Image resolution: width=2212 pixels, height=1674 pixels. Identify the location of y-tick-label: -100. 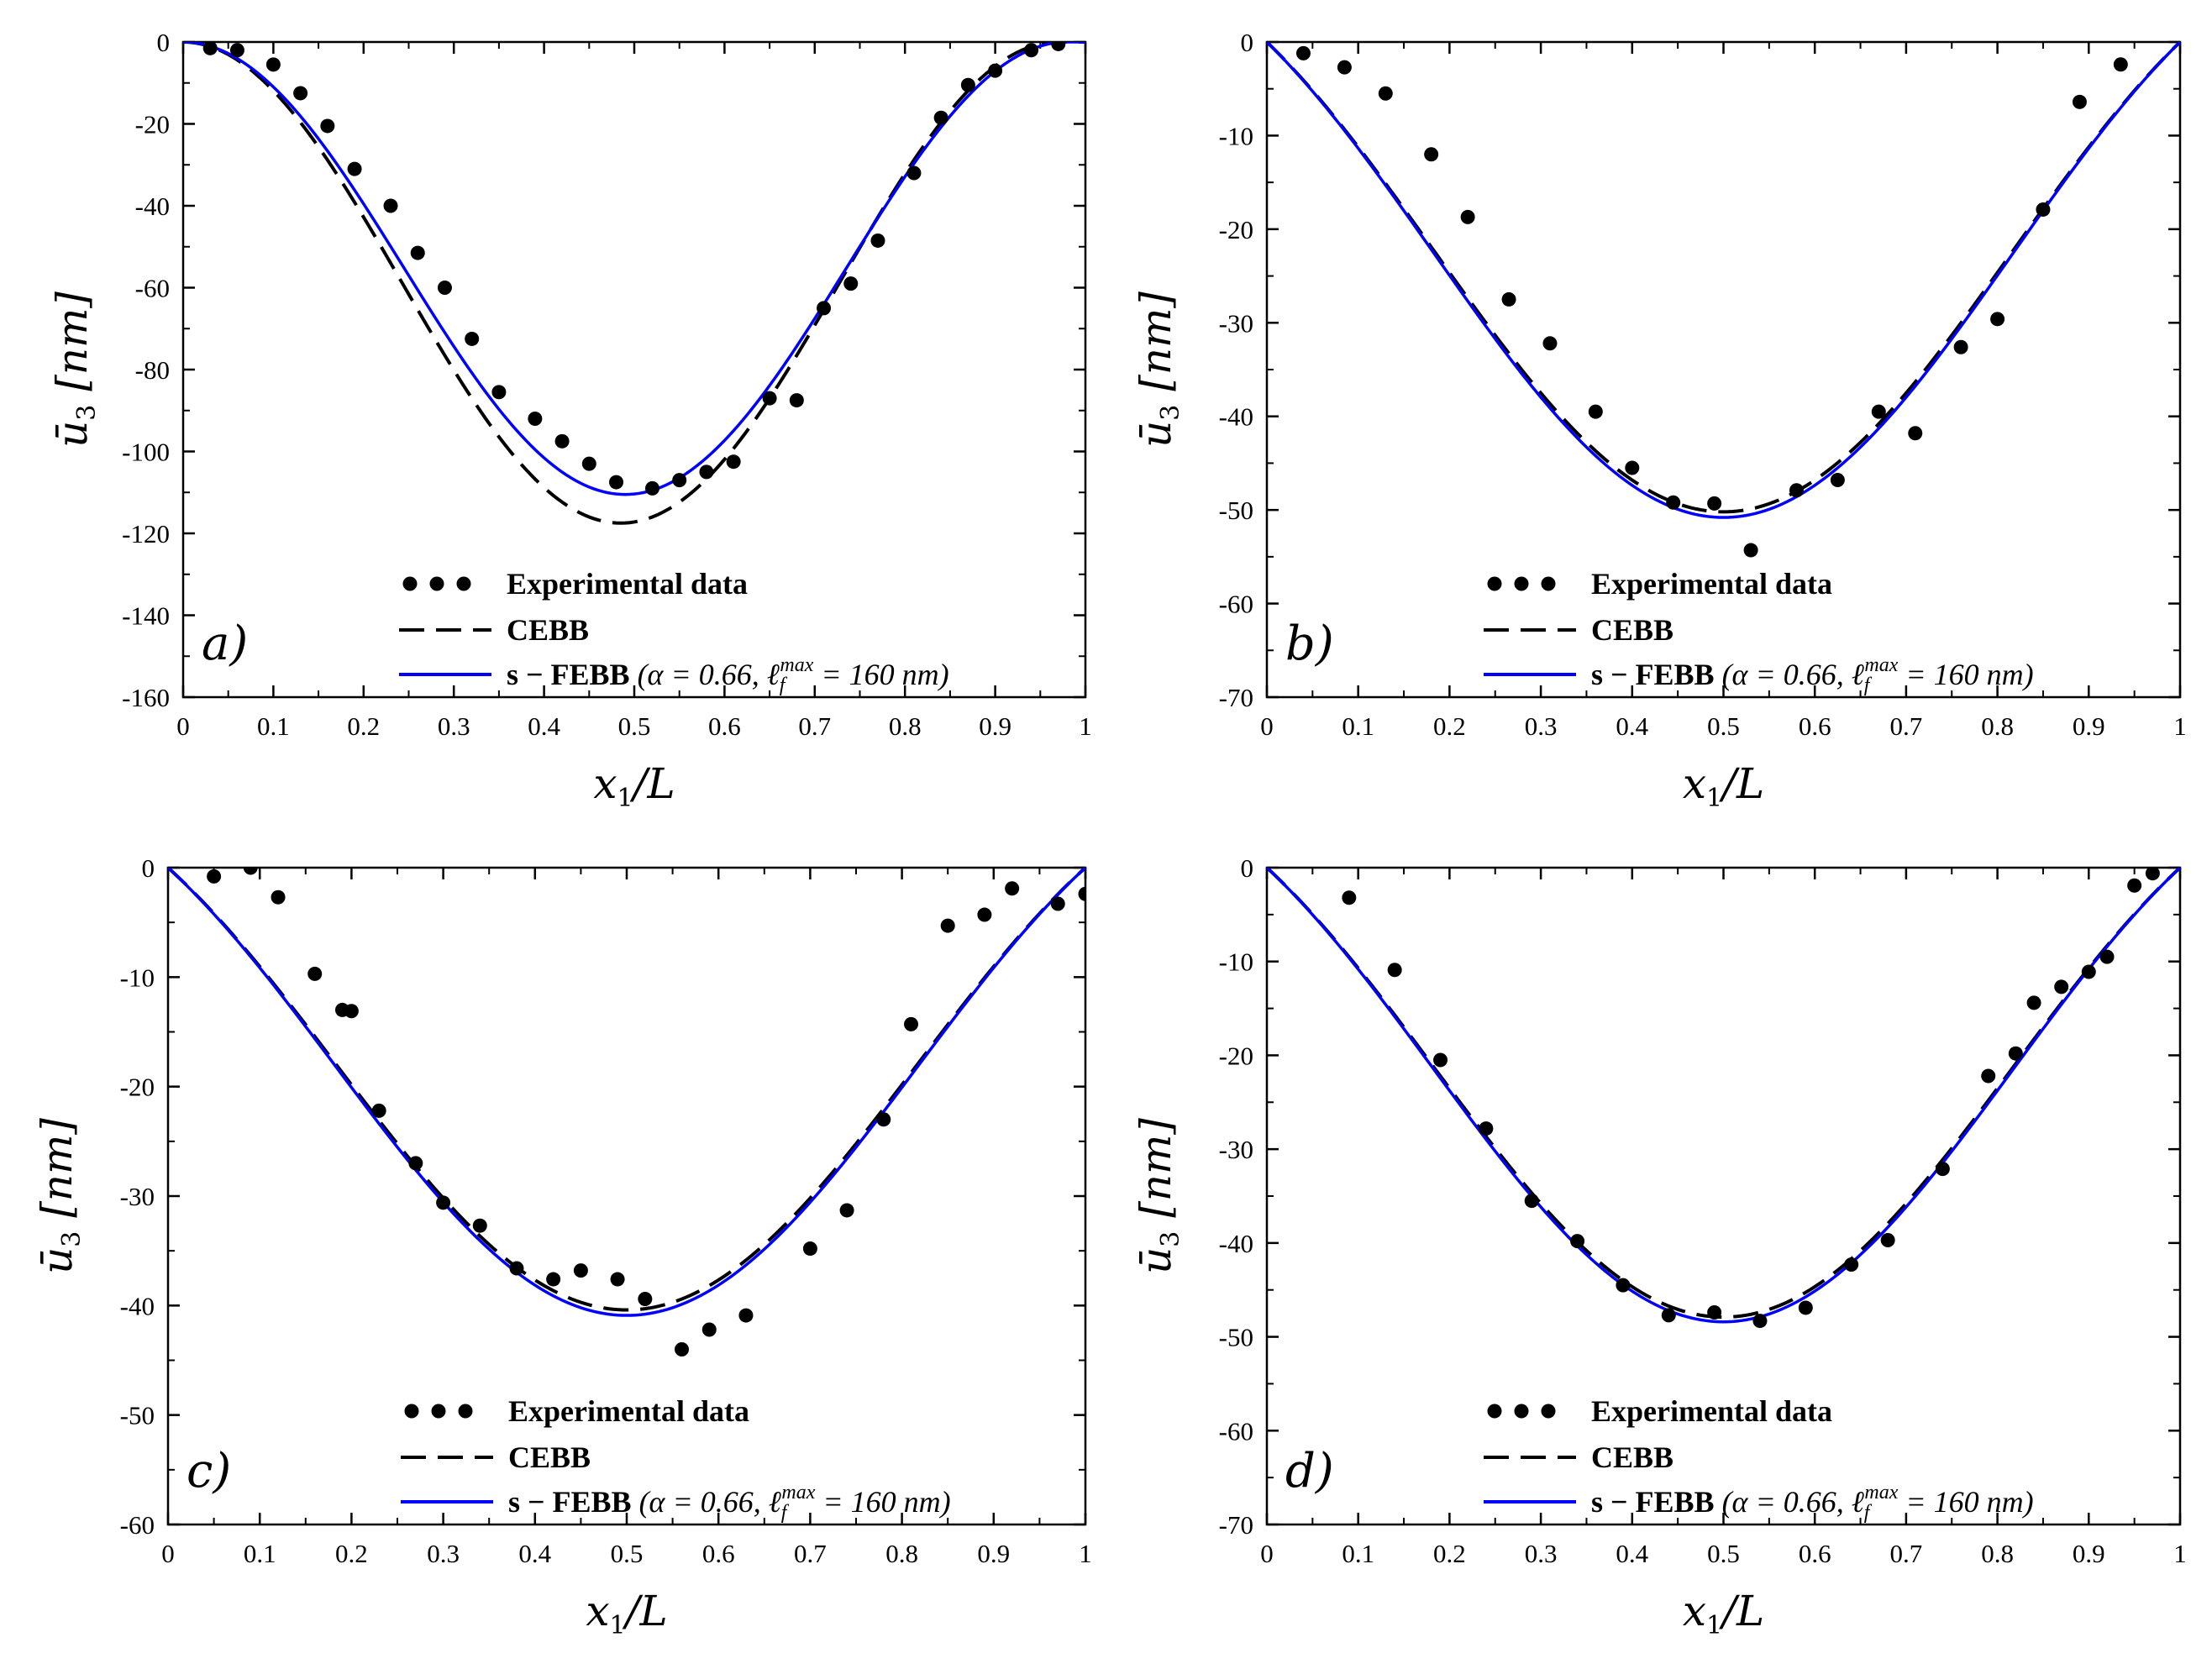
(146, 452).